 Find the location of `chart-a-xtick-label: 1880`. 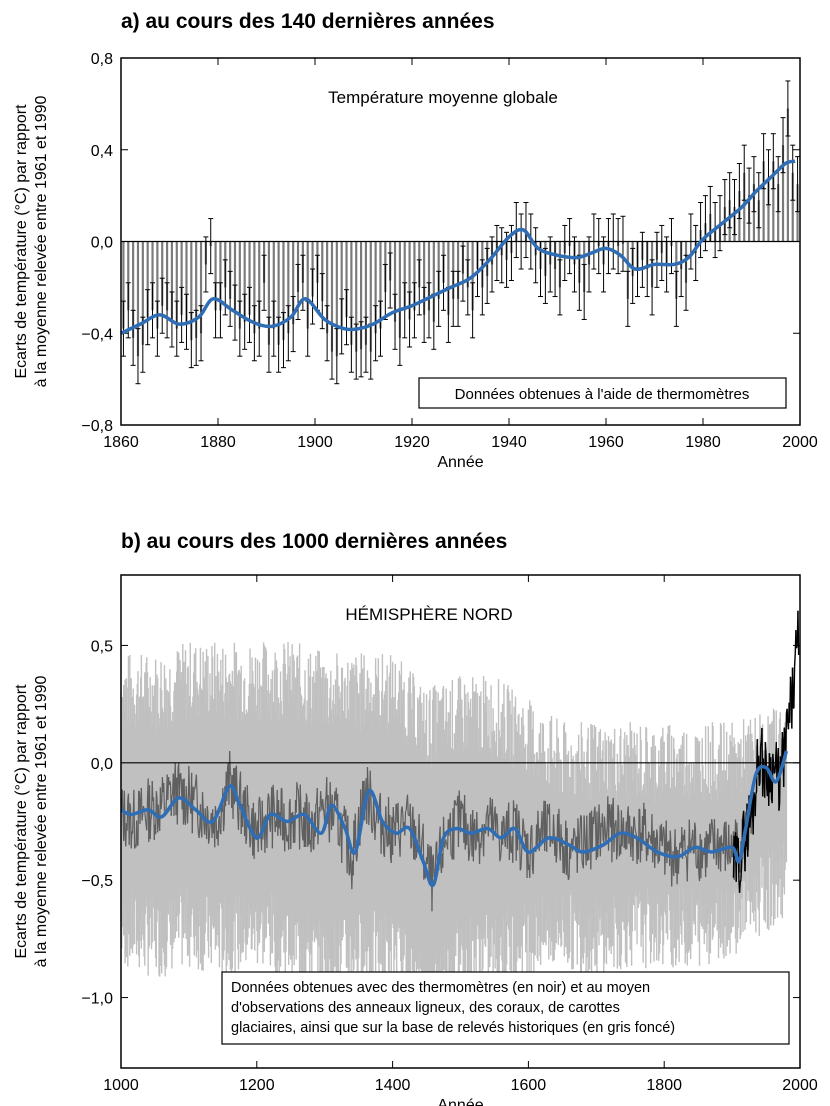

chart-a-xtick-label: 1880 is located at coordinates (218, 442).